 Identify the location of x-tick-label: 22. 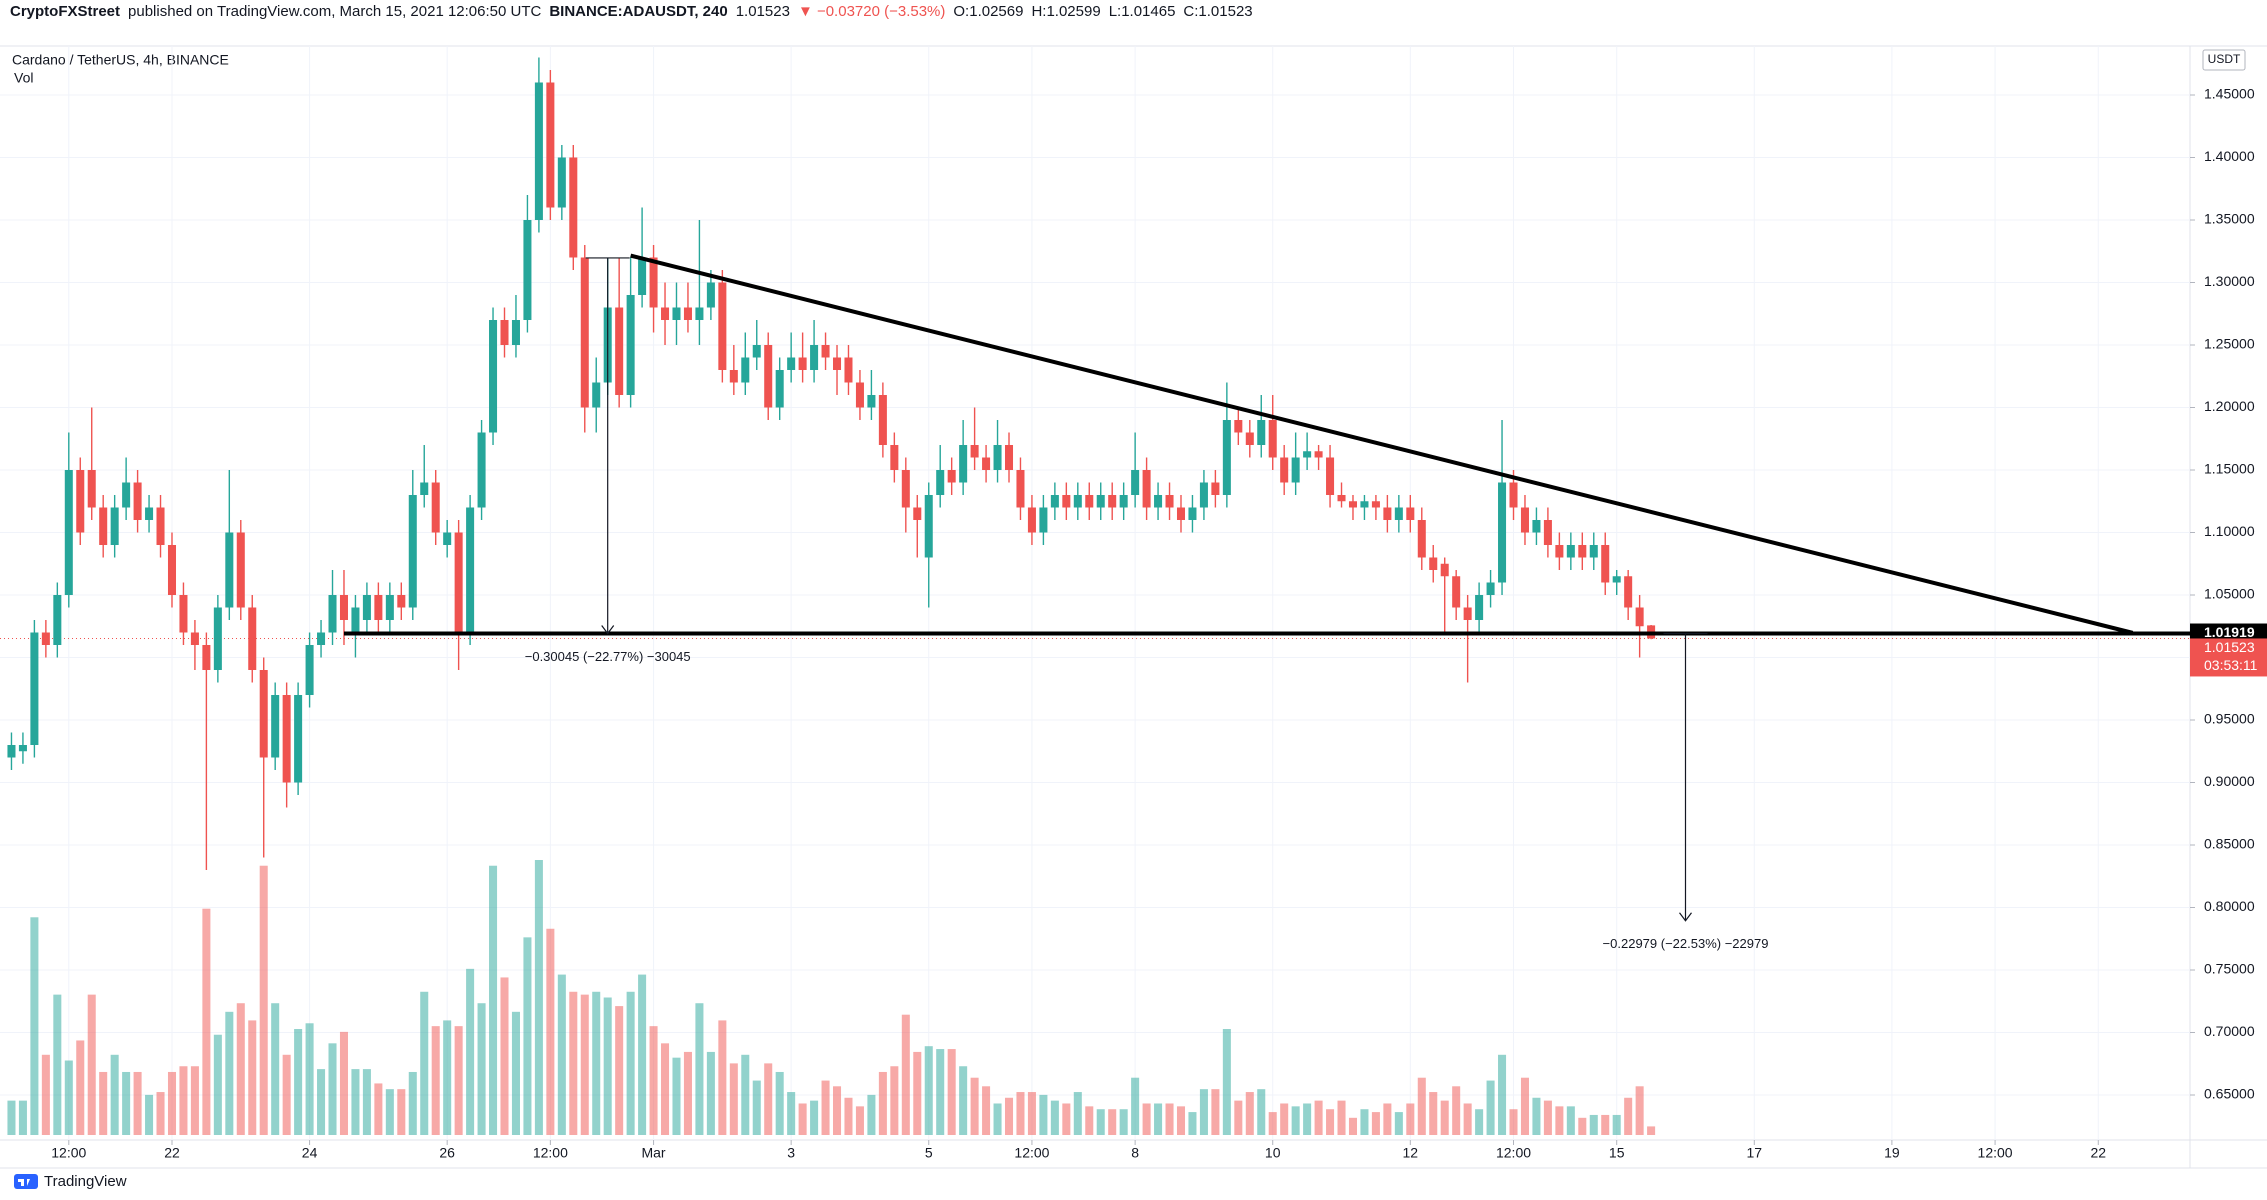
(2098, 1153).